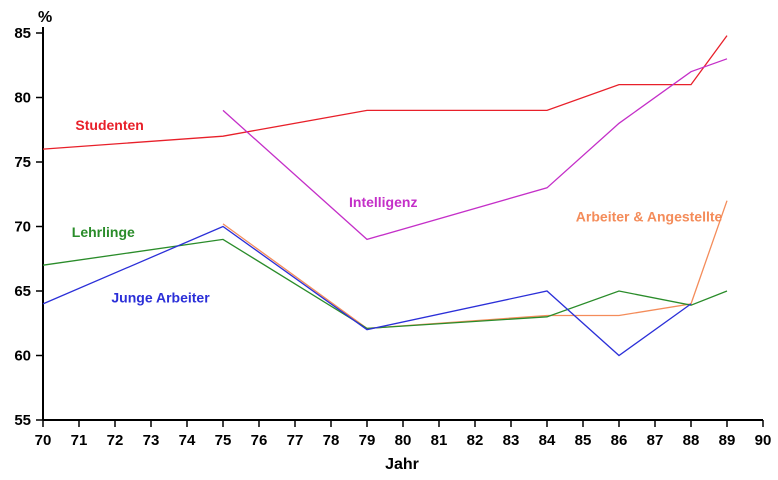  I want to click on x-tick-label: 90, so click(763, 440).